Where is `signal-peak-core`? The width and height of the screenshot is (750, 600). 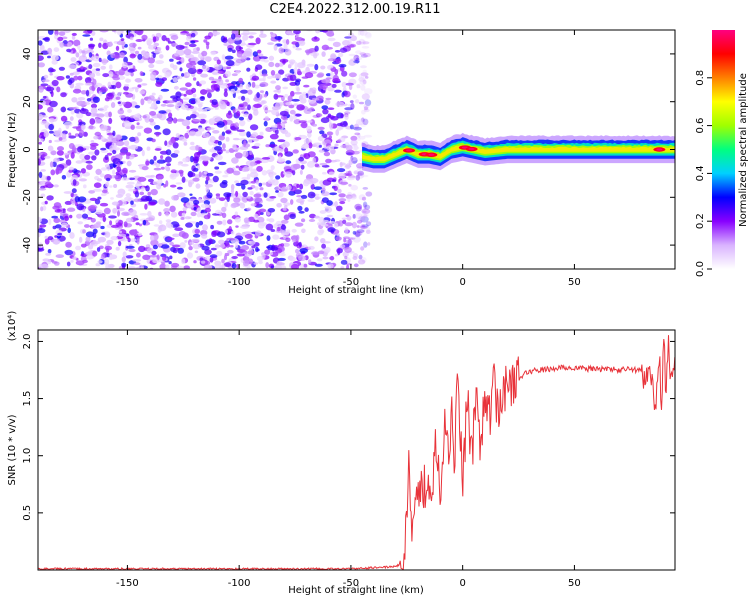
signal-peak-core is located at coordinates (471, 149).